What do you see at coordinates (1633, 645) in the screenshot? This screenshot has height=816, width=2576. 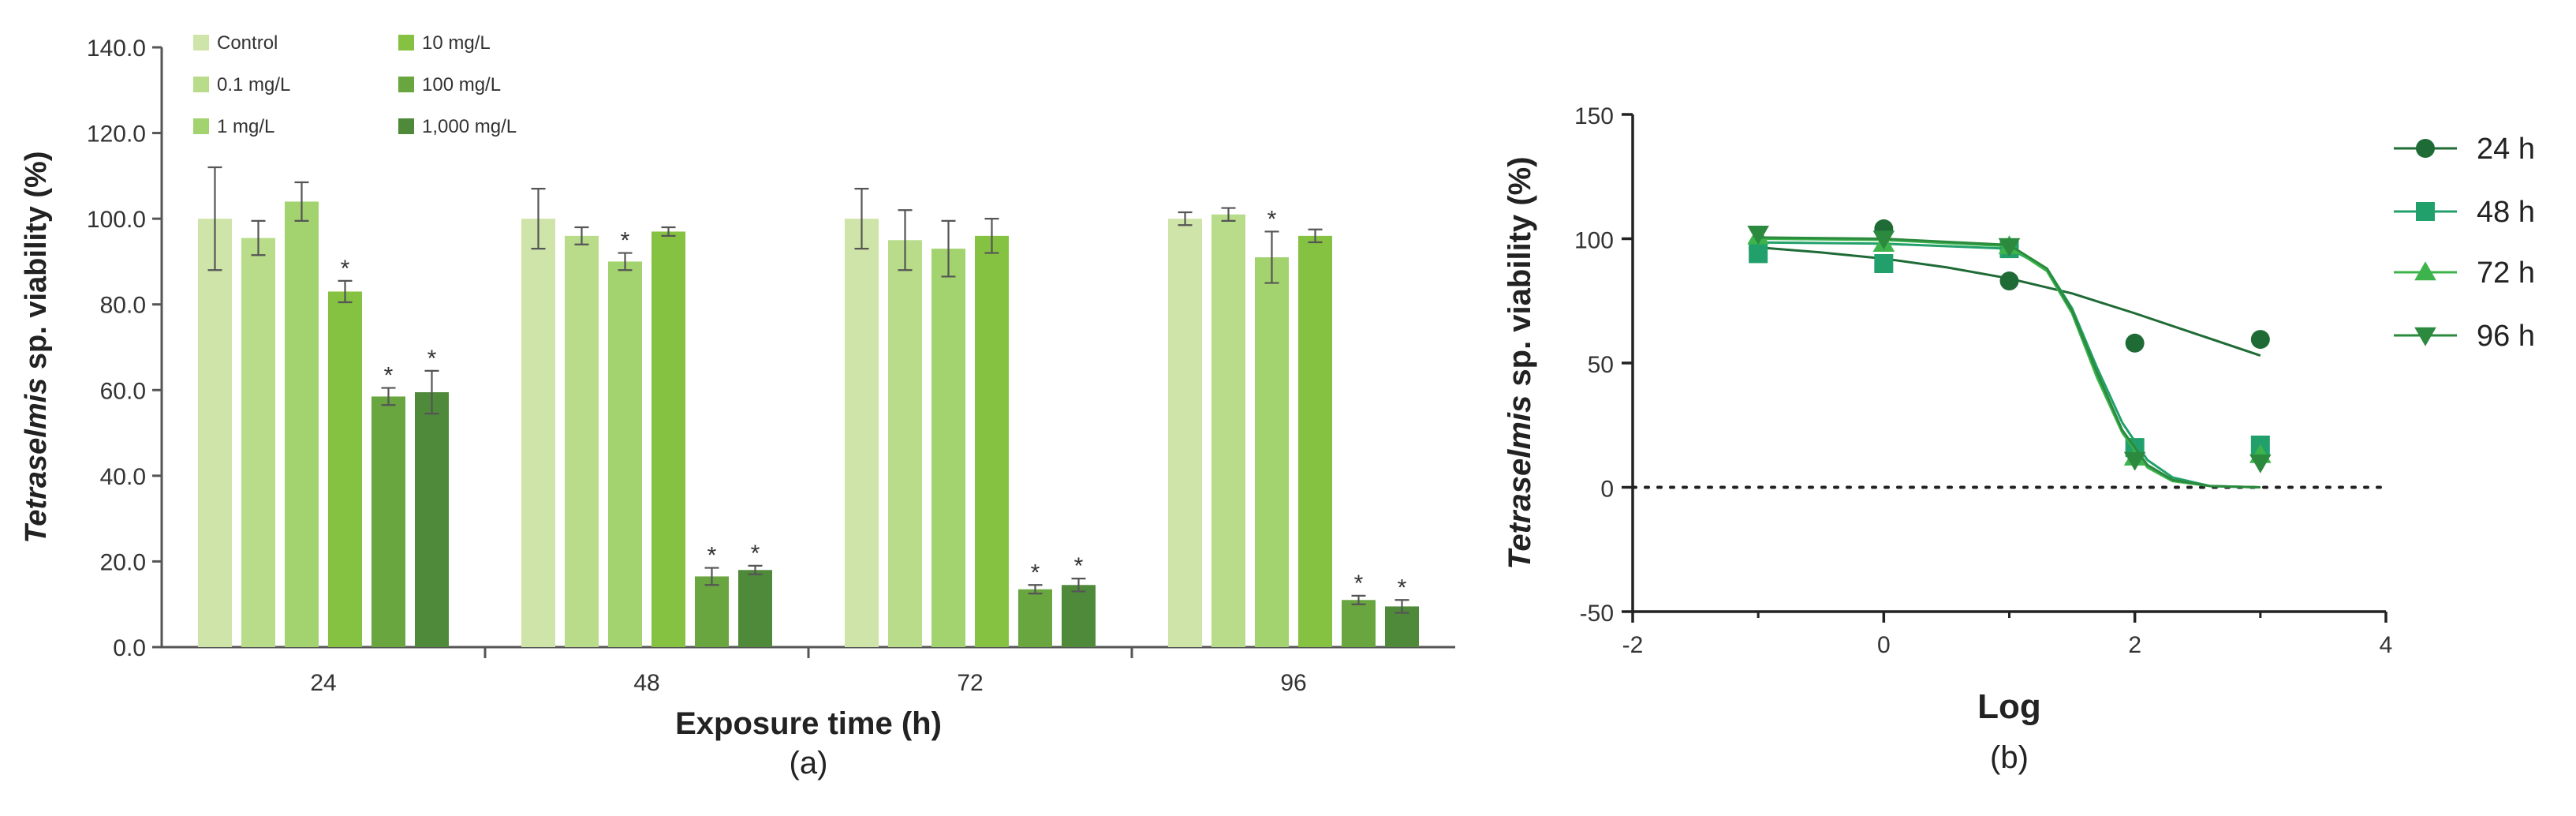 I see `x-tick-label: -2` at bounding box center [1633, 645].